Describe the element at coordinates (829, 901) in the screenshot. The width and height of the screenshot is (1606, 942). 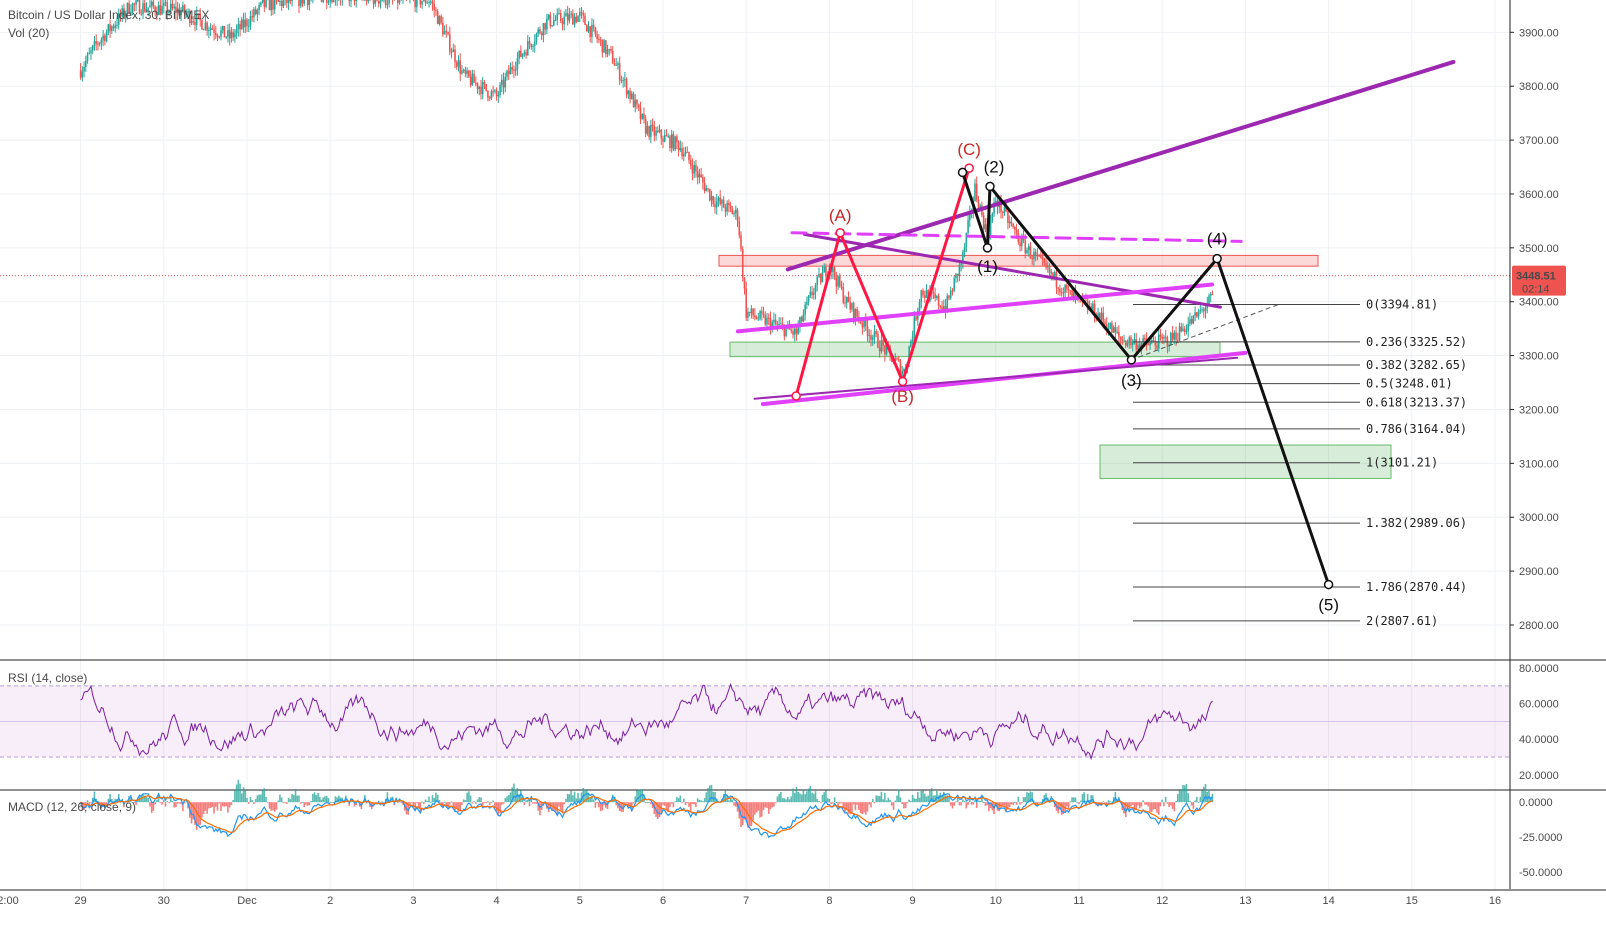
I see `time-tick-label: 8` at that location.